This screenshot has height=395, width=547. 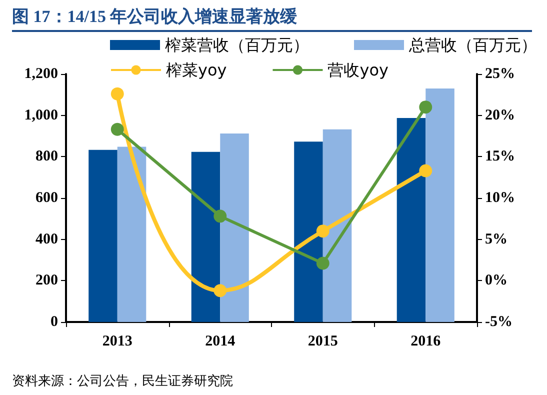 What do you see at coordinates (323, 342) in the screenshot?
I see `x-tick-label: 2015` at bounding box center [323, 342].